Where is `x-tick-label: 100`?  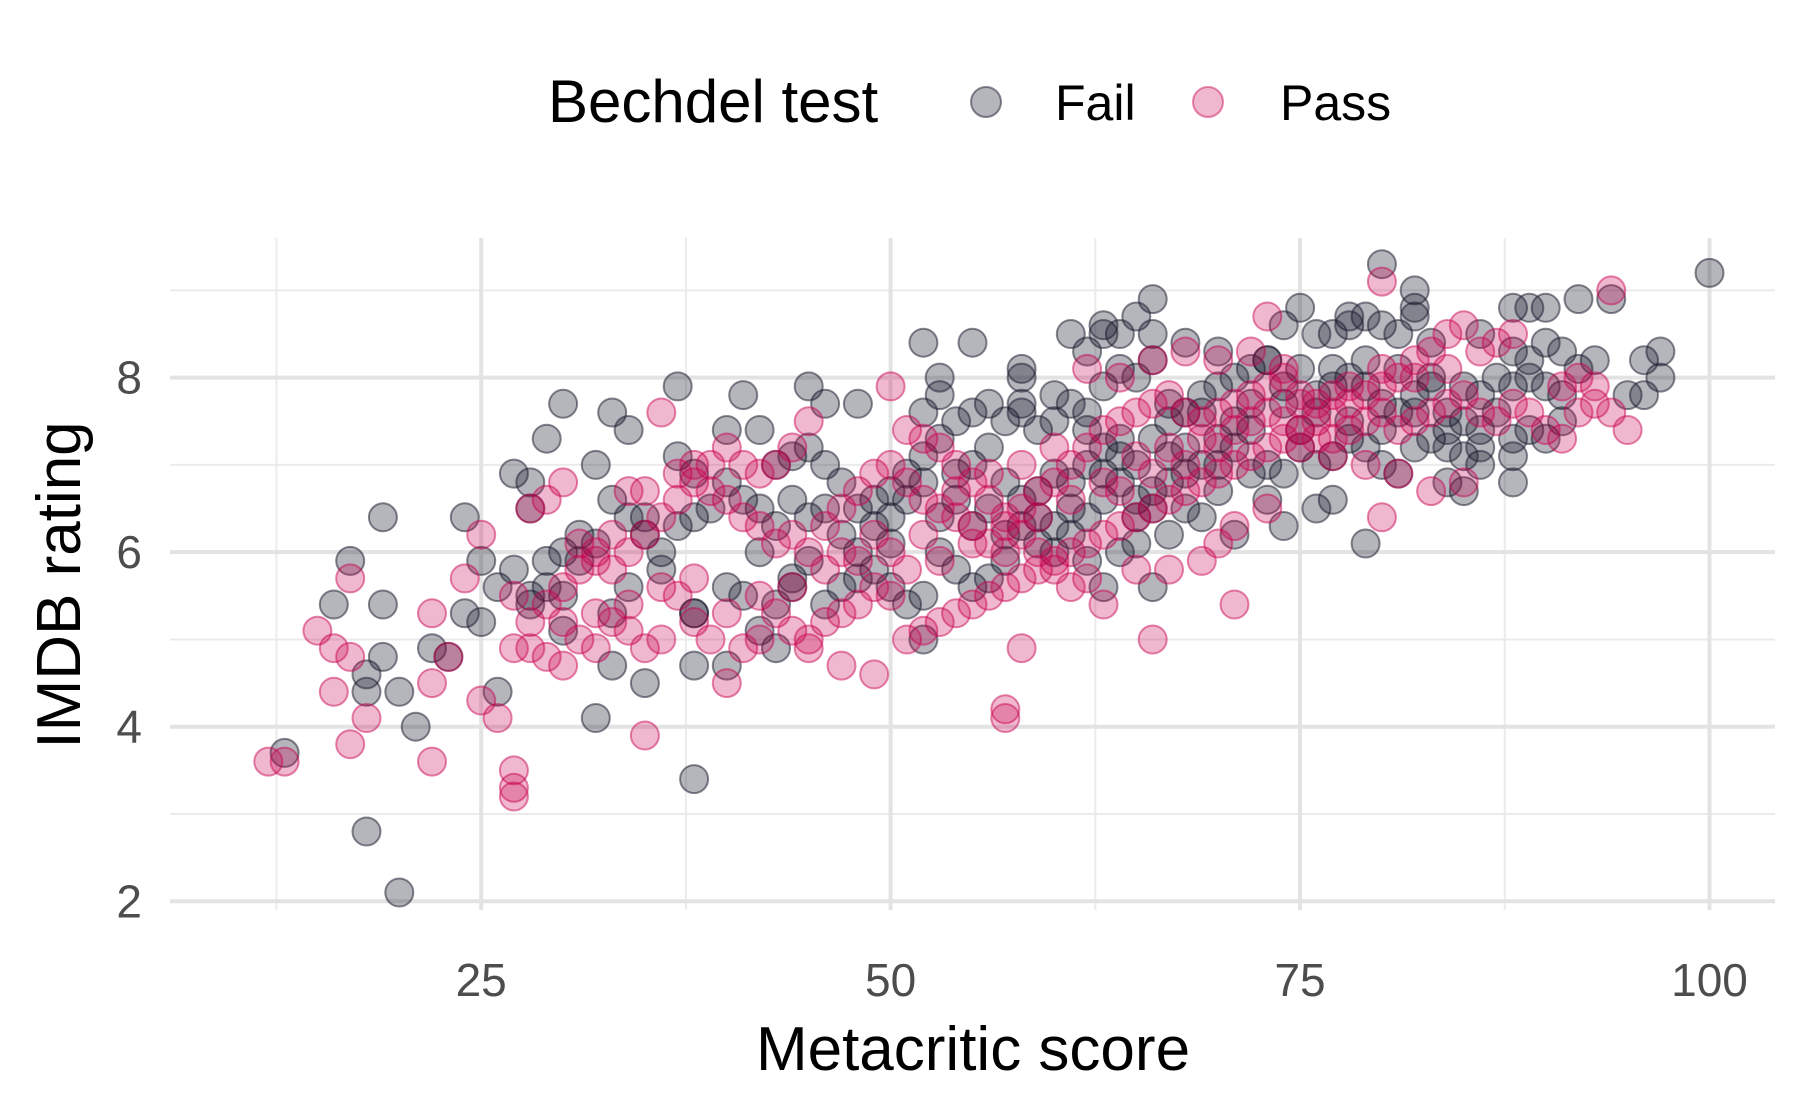 x-tick-label: 100 is located at coordinates (1709, 980).